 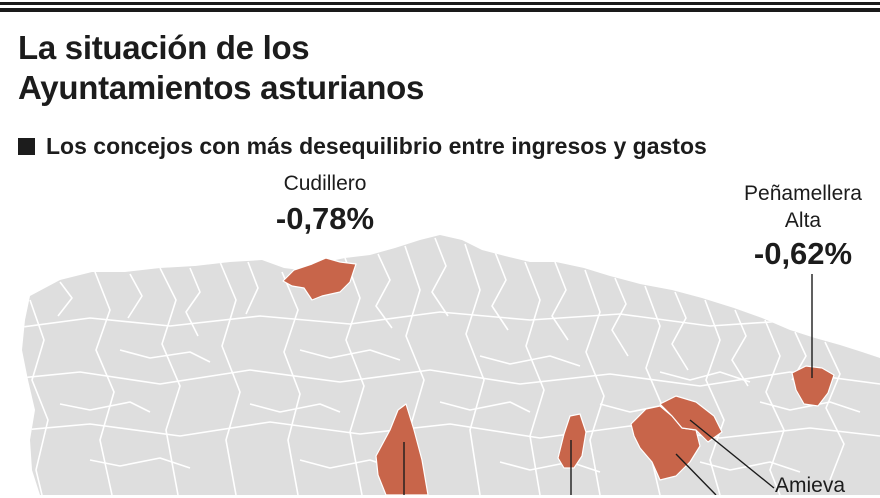 I want to click on label-penamellera-name-2: Alta, so click(x=803, y=220).